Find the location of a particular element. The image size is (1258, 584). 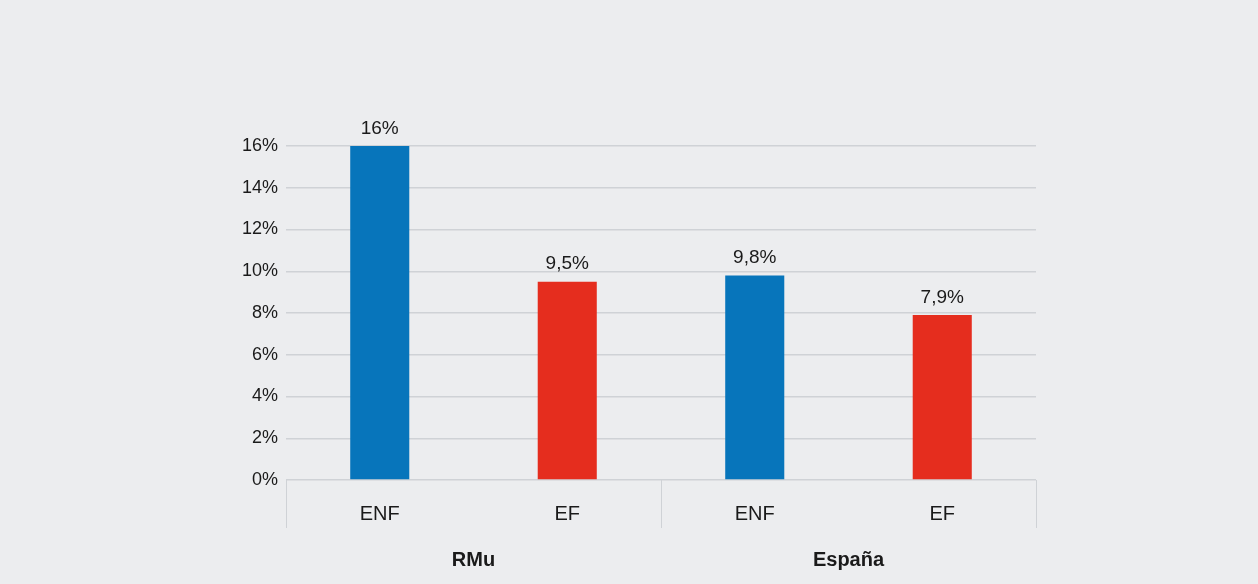

text: EF is located at coordinates (942, 512).